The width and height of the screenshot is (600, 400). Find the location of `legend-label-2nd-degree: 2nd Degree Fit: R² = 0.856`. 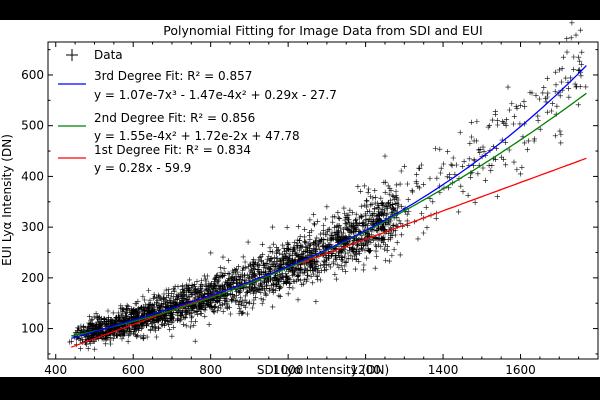

legend-label-2nd-degree: 2nd Degree Fit: R² = 0.856 is located at coordinates (174, 118).